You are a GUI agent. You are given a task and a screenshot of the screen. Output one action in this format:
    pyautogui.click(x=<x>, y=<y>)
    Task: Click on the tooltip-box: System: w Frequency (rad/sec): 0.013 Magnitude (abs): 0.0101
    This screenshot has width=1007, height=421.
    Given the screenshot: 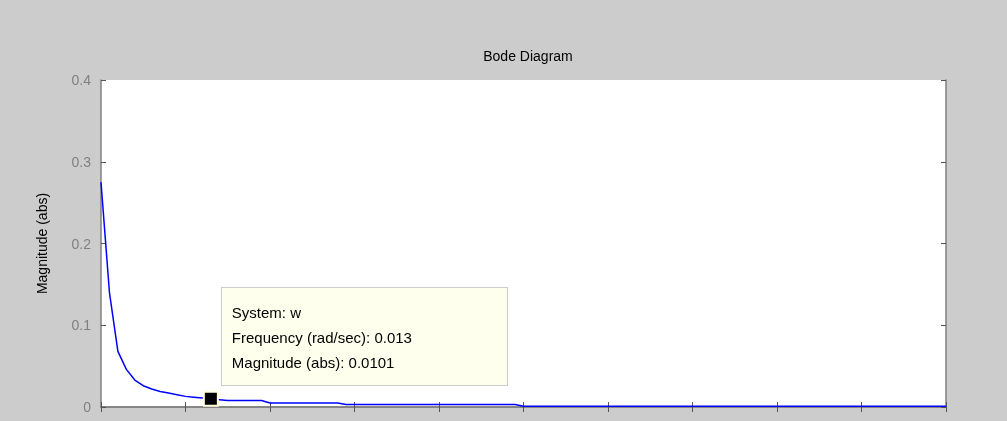 What is the action you would take?
    pyautogui.click(x=364, y=336)
    